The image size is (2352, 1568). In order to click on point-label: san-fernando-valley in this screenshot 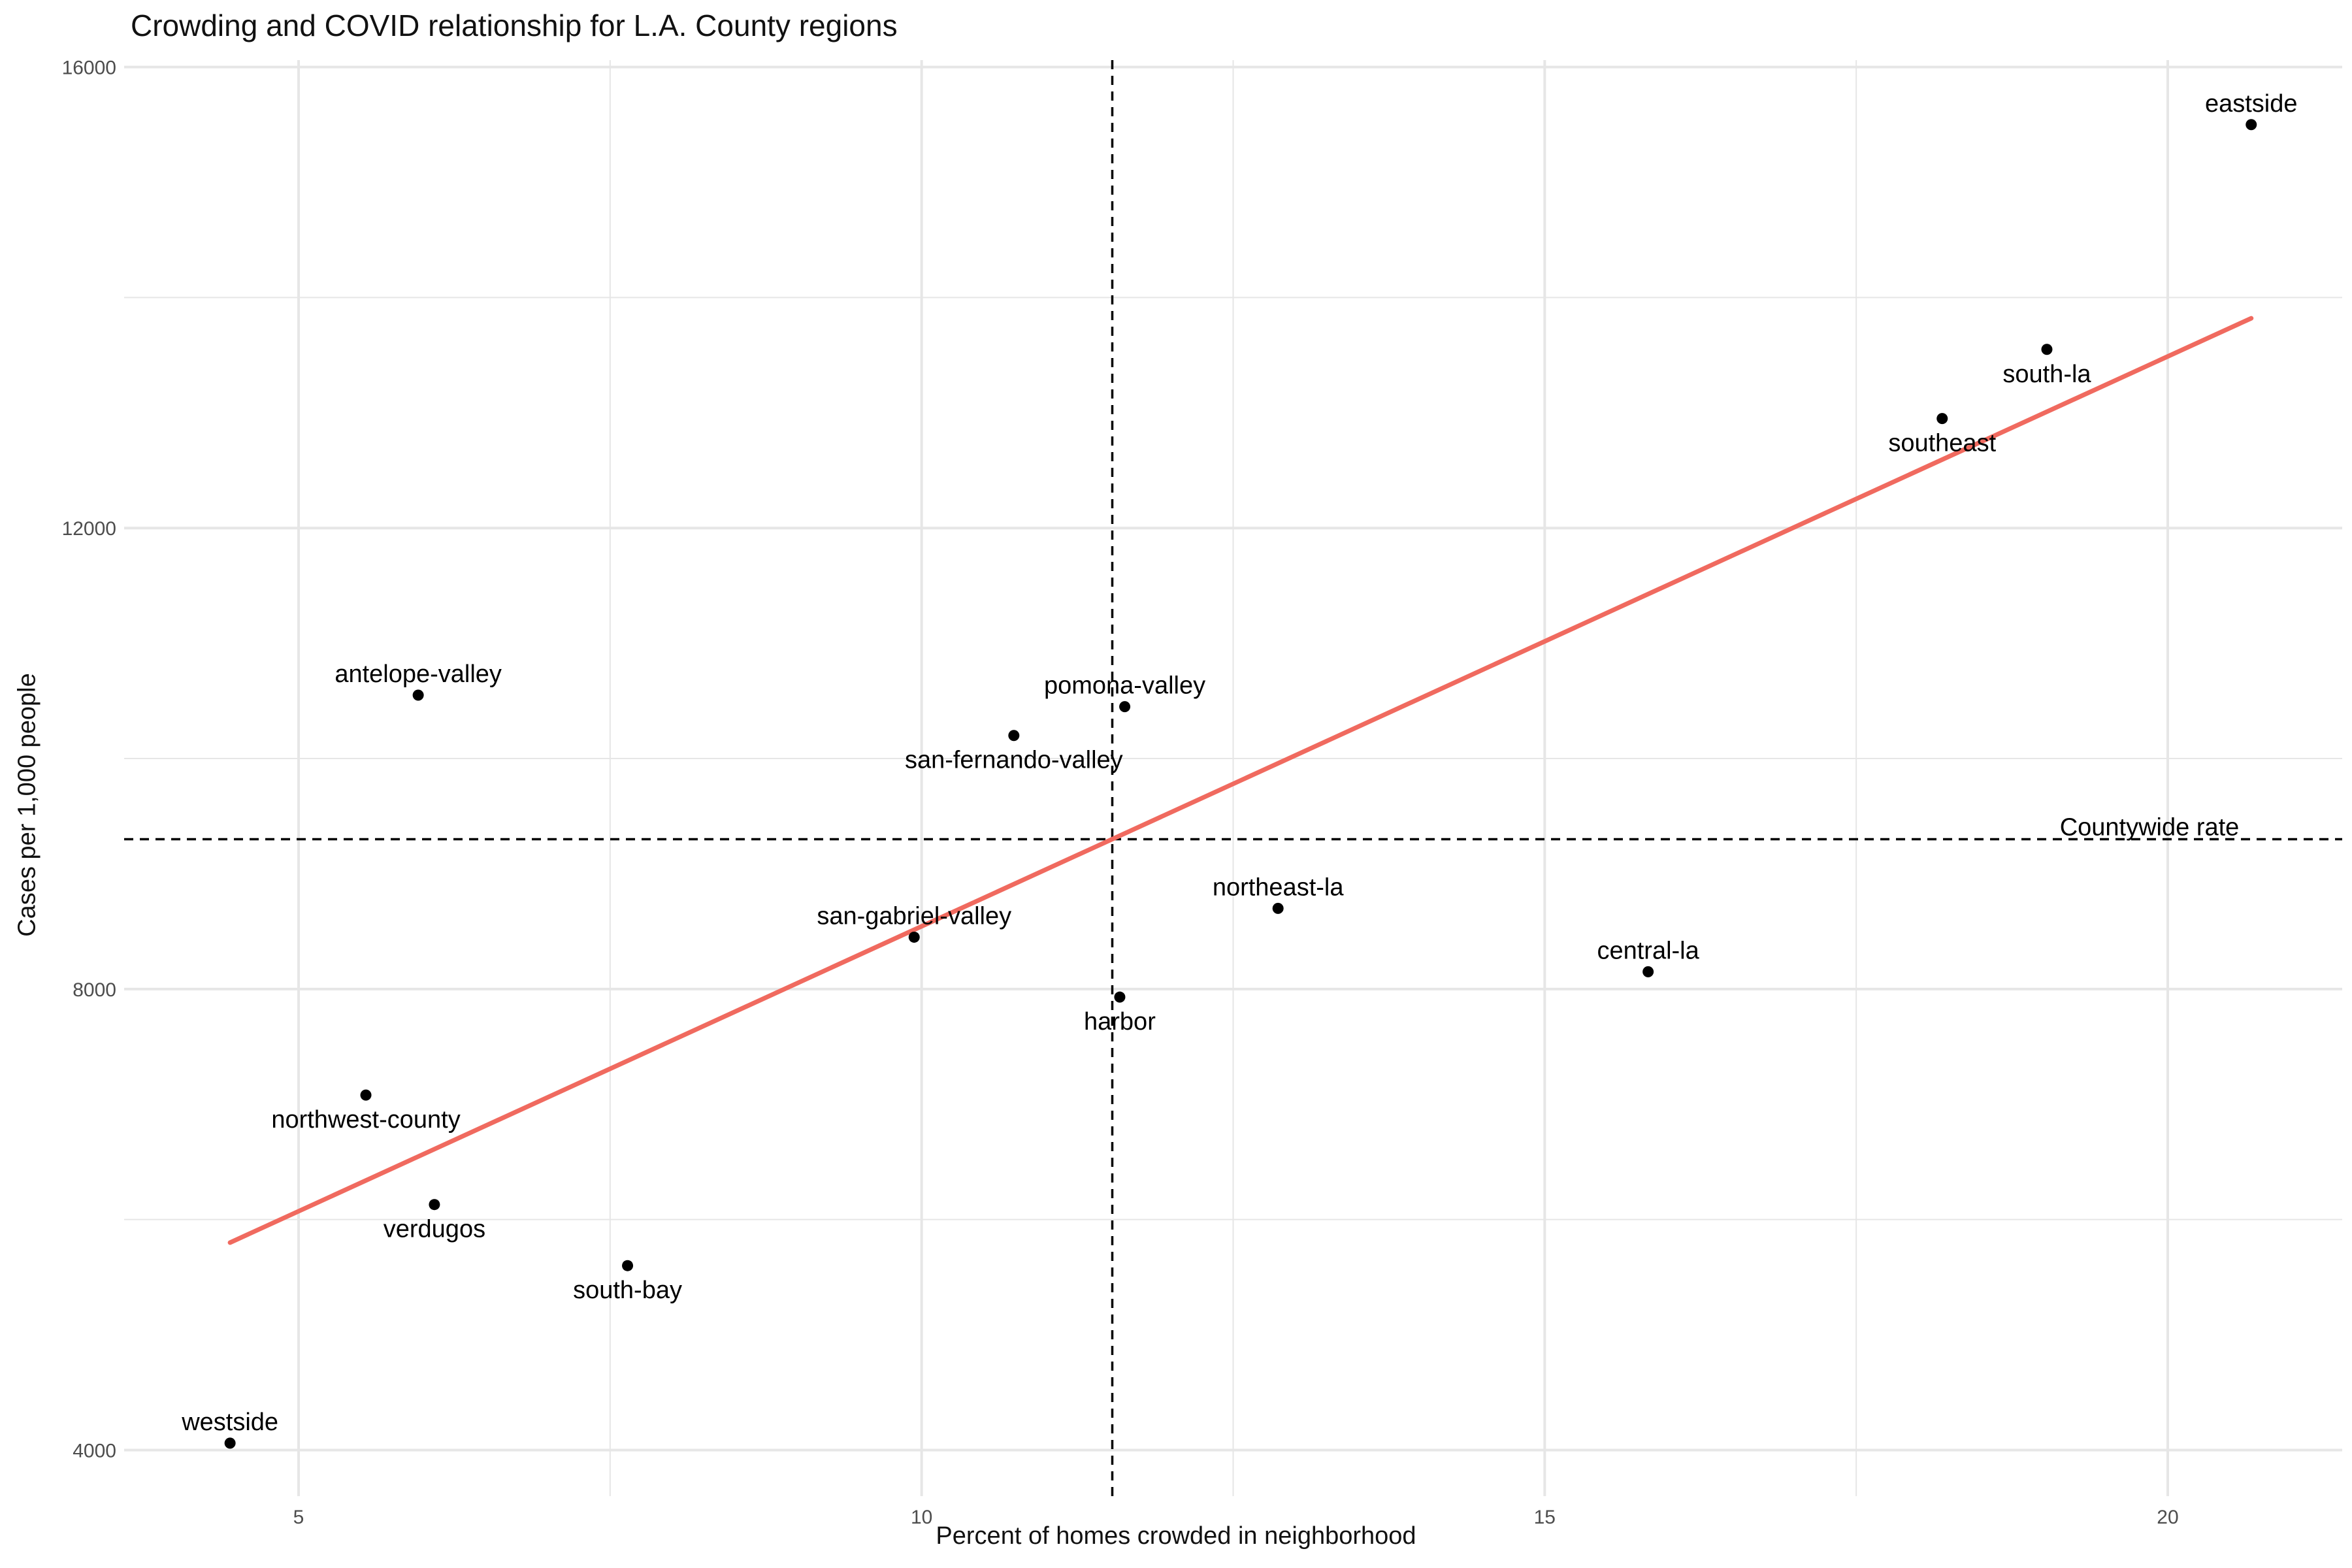, I will do `click(1014, 760)`.